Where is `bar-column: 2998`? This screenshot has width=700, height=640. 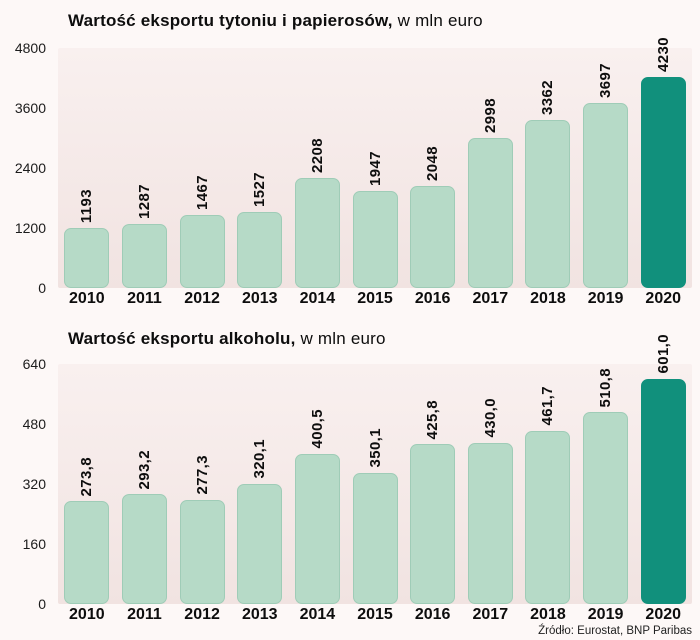
bar-column: 2998 is located at coordinates (490, 168).